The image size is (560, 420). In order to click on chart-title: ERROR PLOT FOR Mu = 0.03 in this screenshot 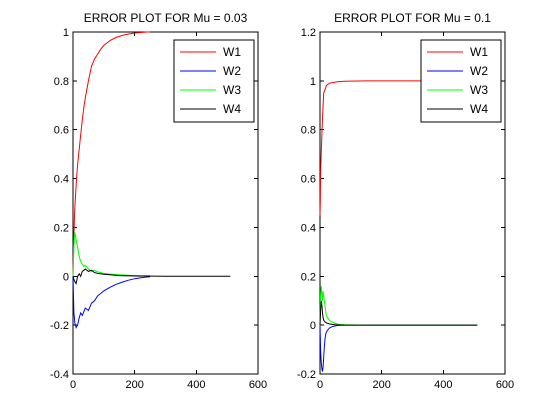, I will do `click(166, 18)`.